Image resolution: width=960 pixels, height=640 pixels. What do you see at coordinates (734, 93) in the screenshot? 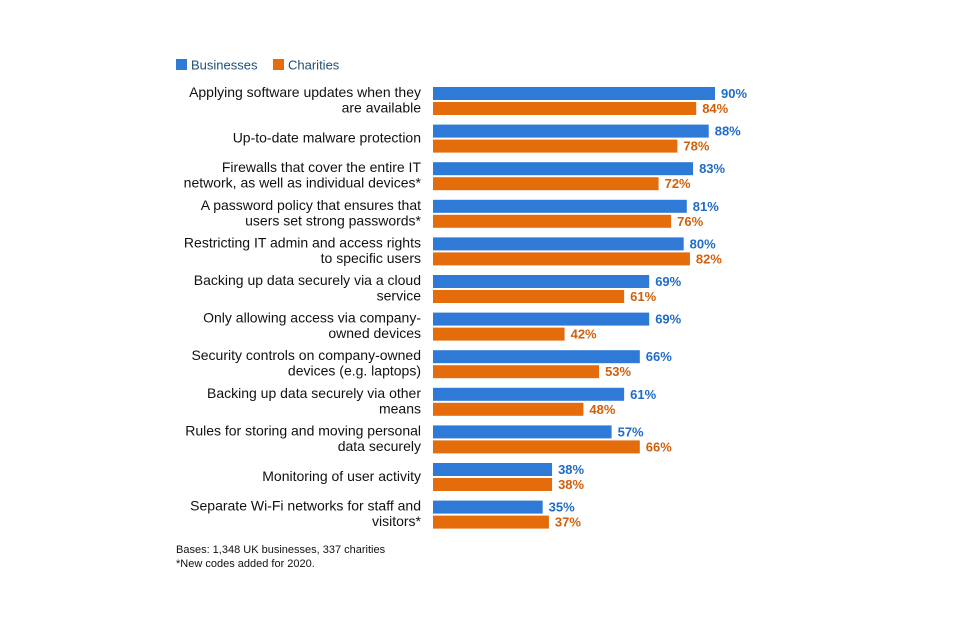
I see `data-label-businesses: 90%` at bounding box center [734, 93].